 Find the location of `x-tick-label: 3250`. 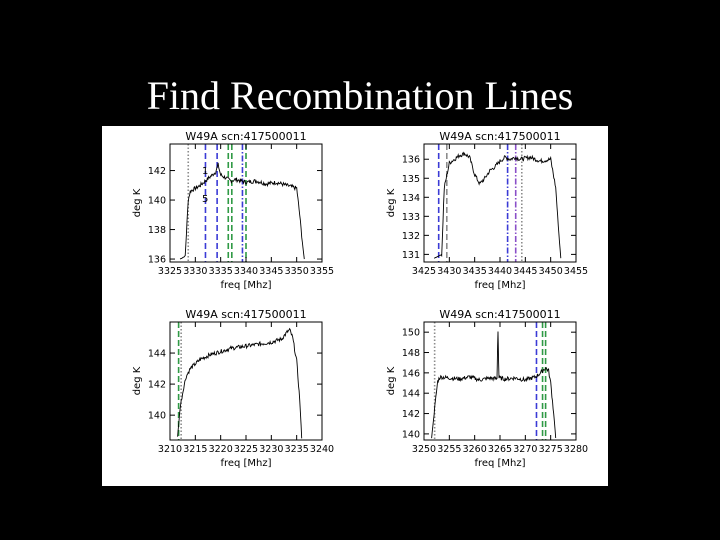

x-tick-label: 3250 is located at coordinates (424, 449).